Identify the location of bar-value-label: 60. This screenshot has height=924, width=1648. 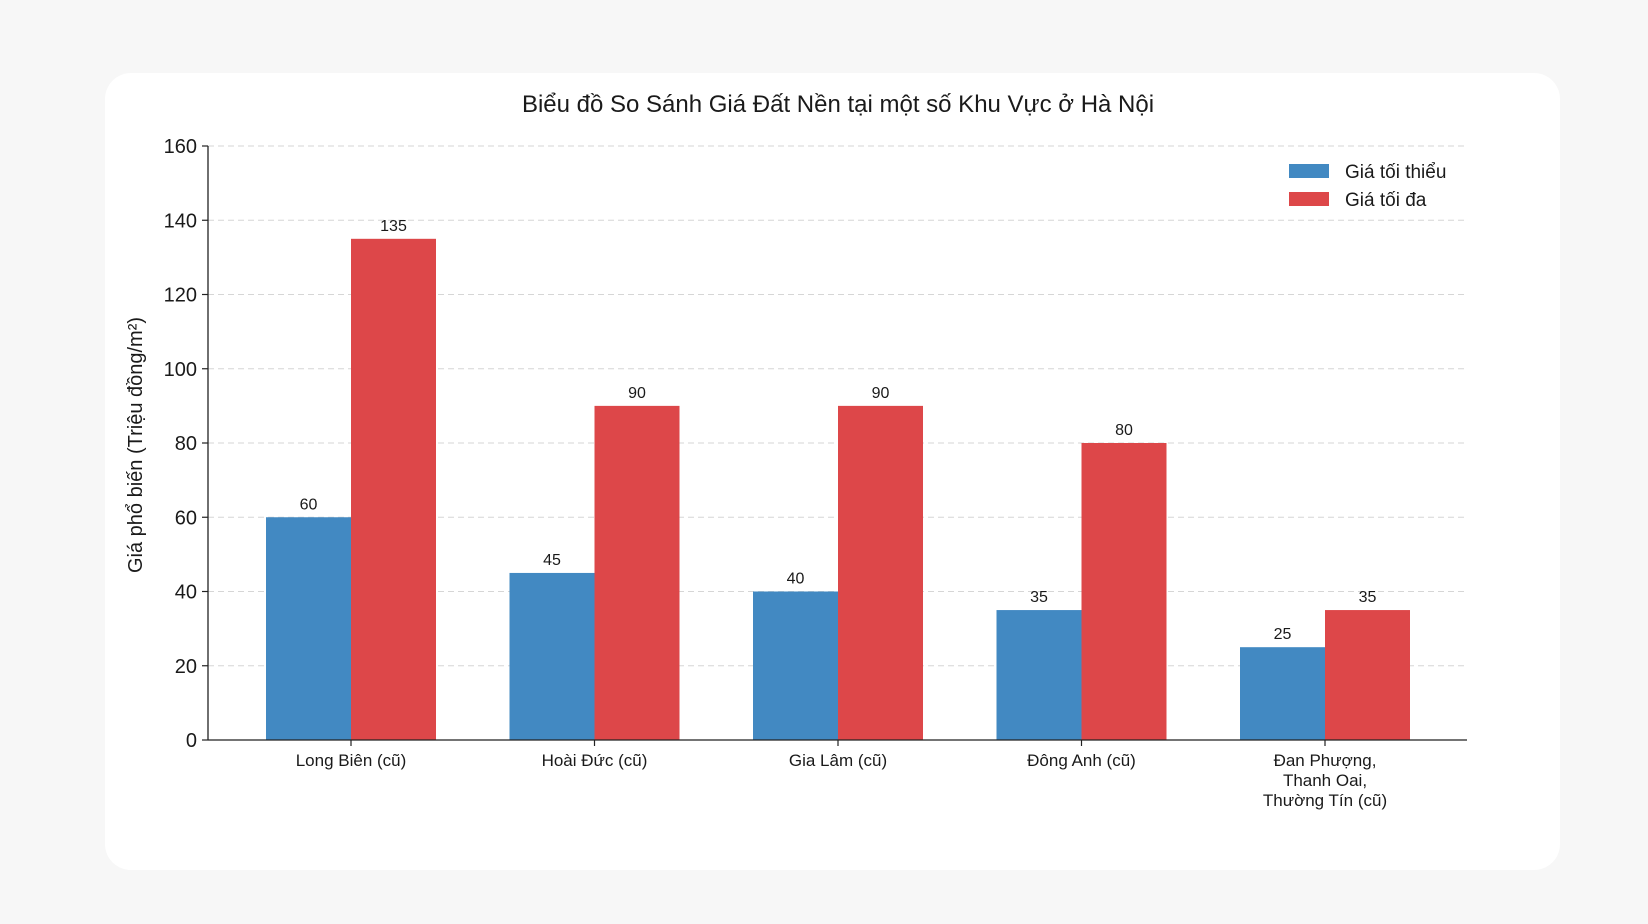
(309, 504).